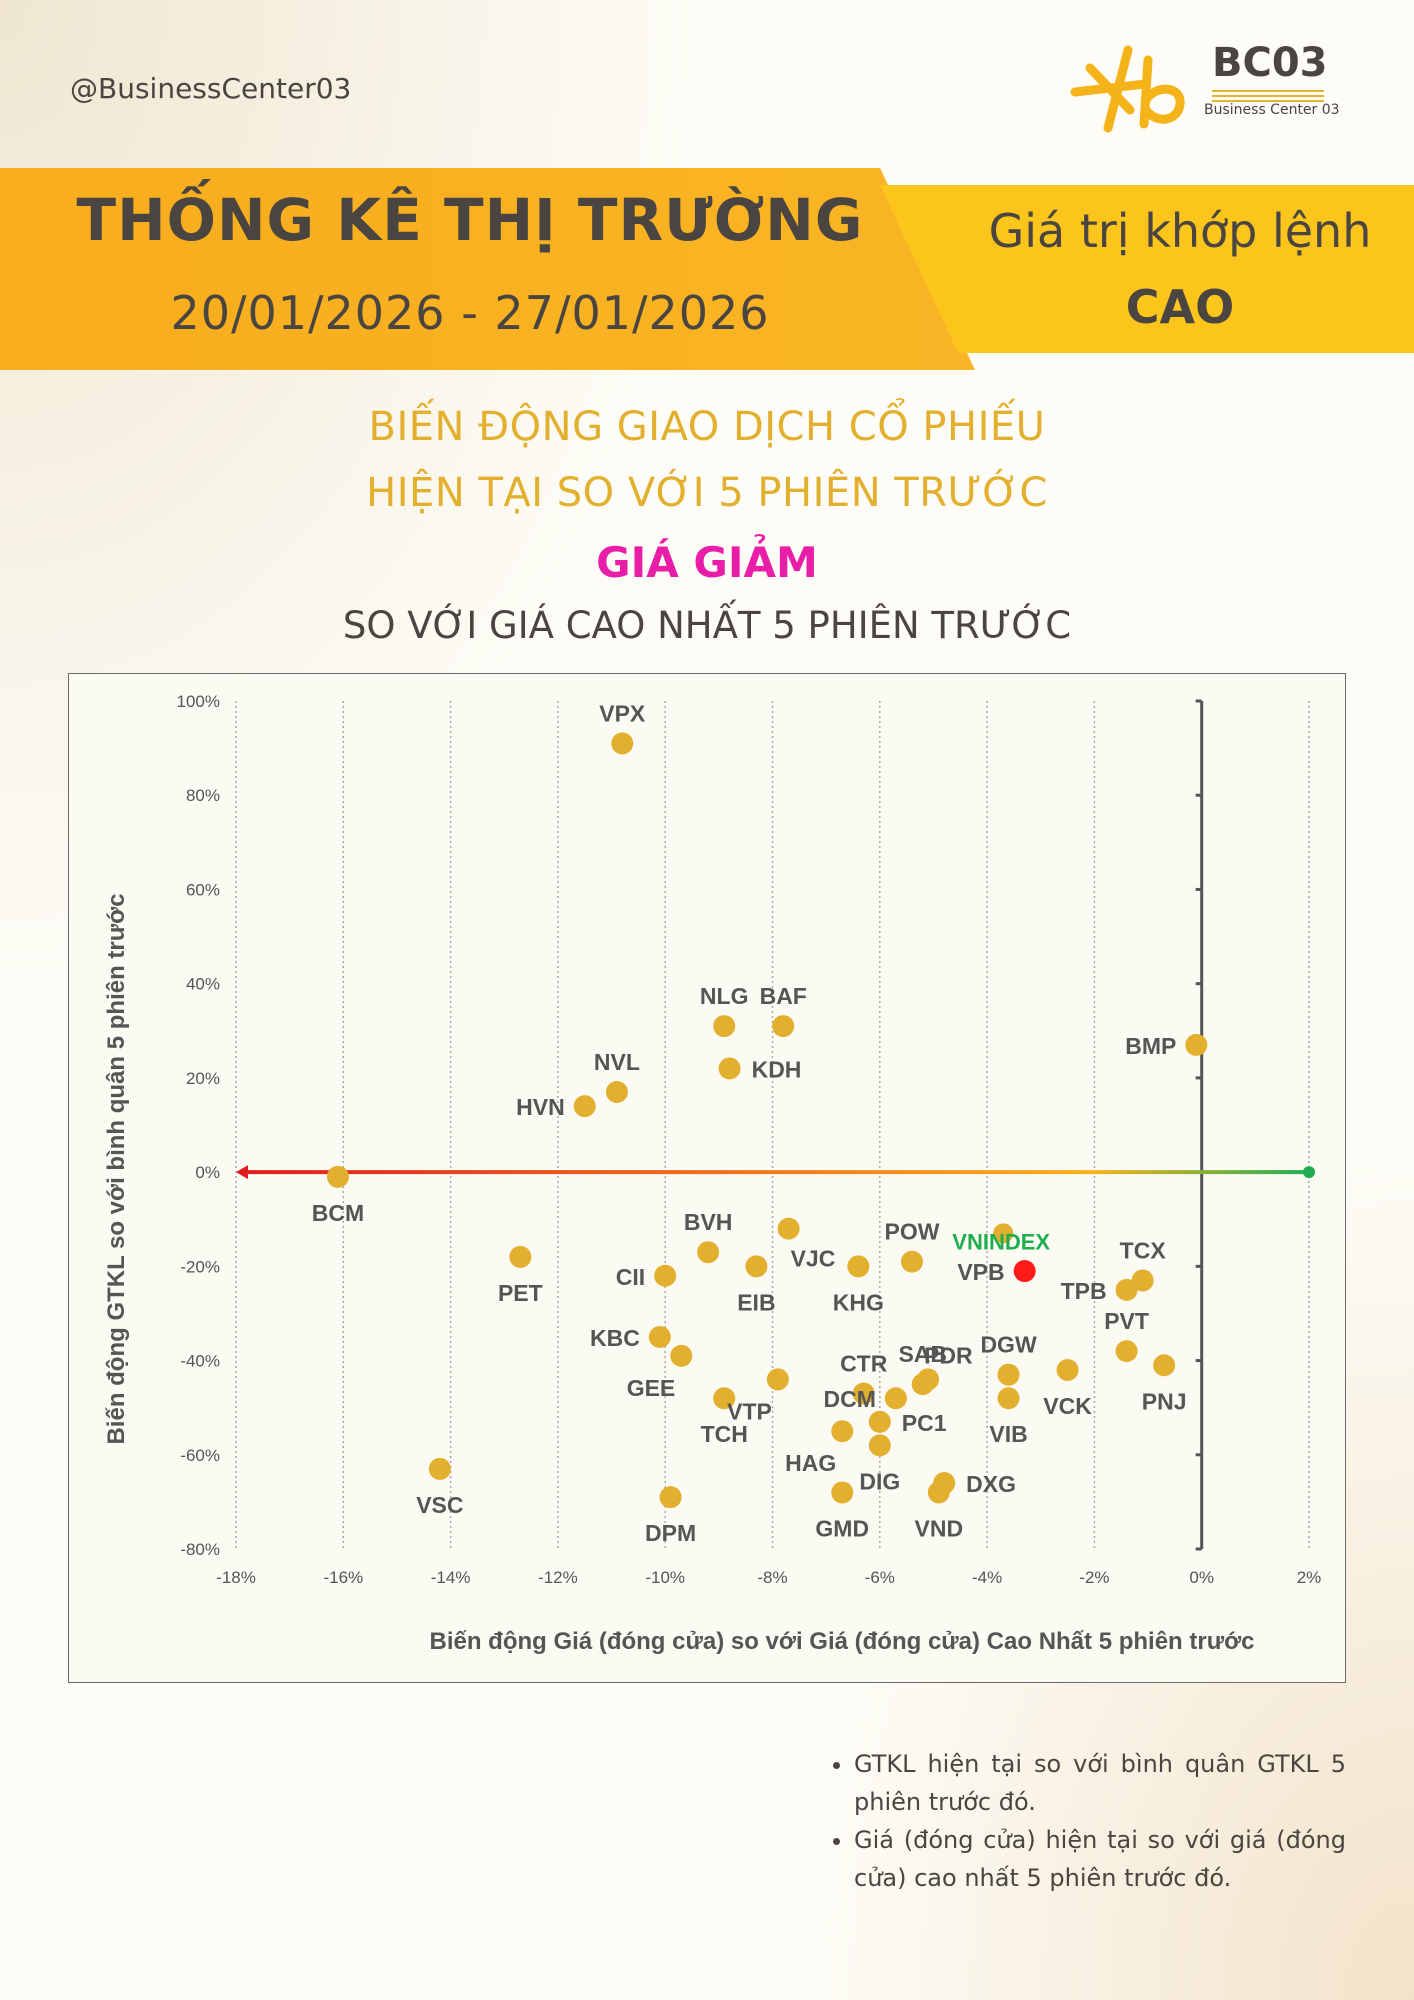  I want to click on data-point-label: EIB, so click(756, 1302).